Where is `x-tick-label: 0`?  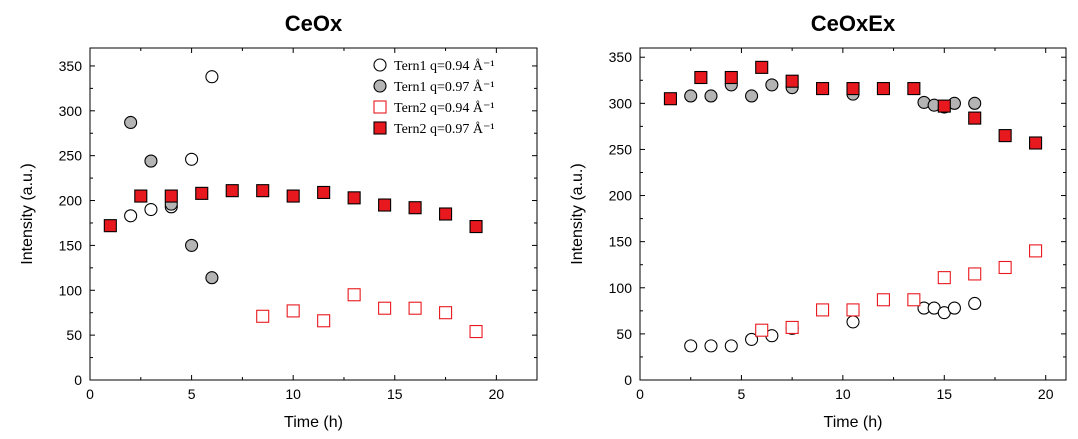 x-tick-label: 0 is located at coordinates (90, 394).